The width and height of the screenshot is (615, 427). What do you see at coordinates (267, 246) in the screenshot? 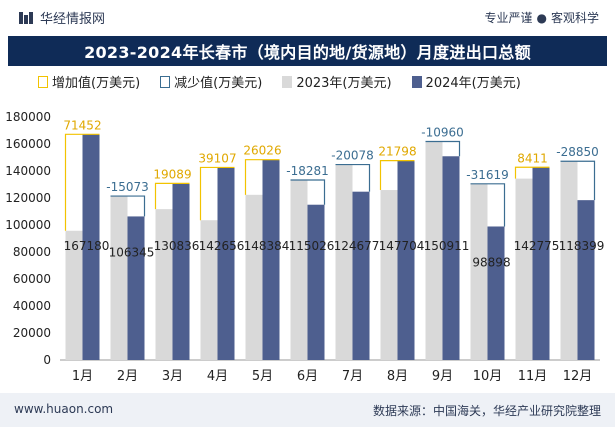
I see `value-label-2024: 148384` at bounding box center [267, 246].